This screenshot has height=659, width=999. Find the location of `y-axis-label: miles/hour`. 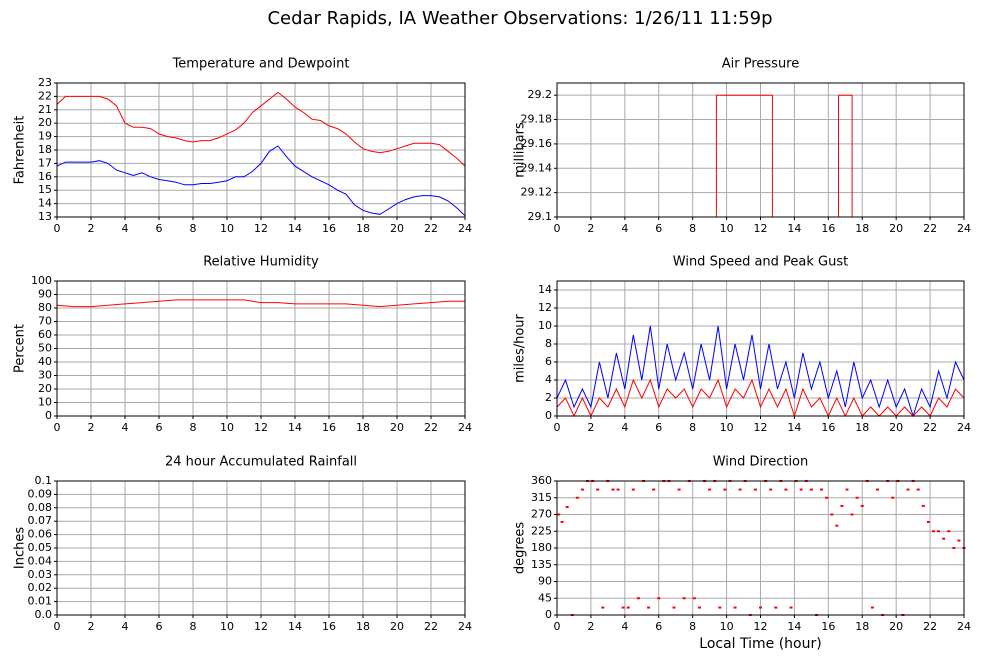

y-axis-label: miles/hour is located at coordinates (520, 347).